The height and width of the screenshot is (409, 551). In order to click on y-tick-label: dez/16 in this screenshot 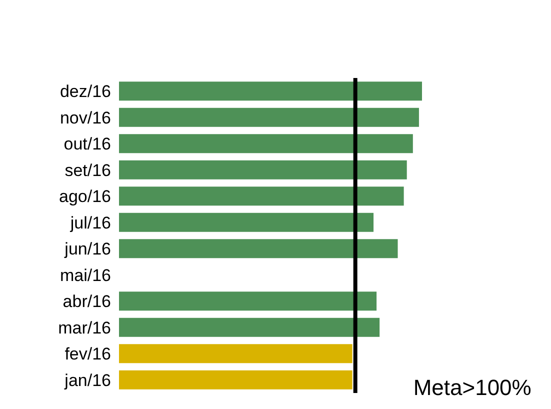, I will do `click(85, 92)`.